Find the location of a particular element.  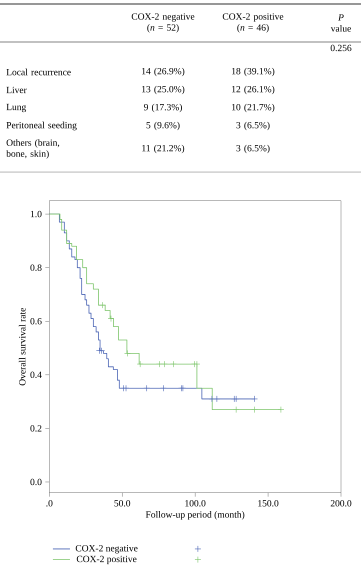

text: Lung is located at coordinates (16, 108).